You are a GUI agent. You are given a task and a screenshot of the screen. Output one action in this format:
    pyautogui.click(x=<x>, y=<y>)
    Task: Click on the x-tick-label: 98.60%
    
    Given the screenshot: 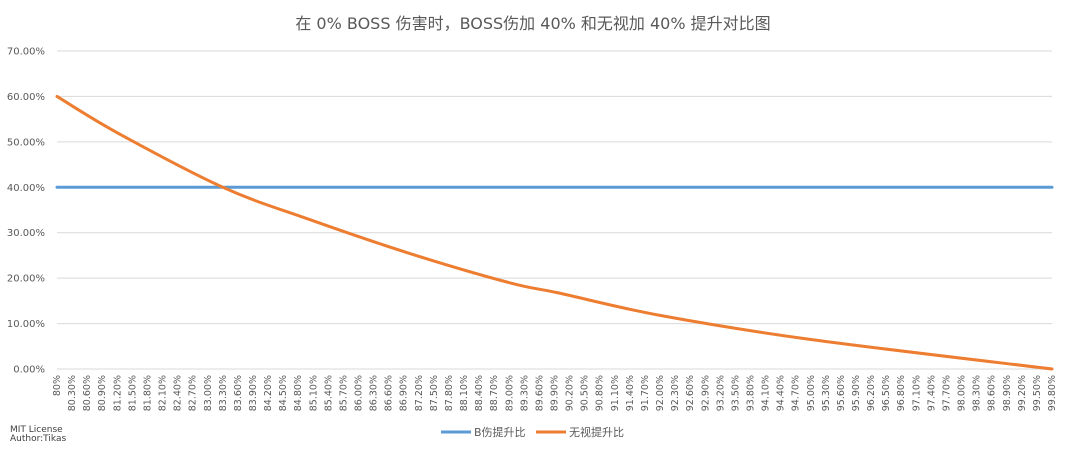 What is the action you would take?
    pyautogui.click(x=992, y=393)
    